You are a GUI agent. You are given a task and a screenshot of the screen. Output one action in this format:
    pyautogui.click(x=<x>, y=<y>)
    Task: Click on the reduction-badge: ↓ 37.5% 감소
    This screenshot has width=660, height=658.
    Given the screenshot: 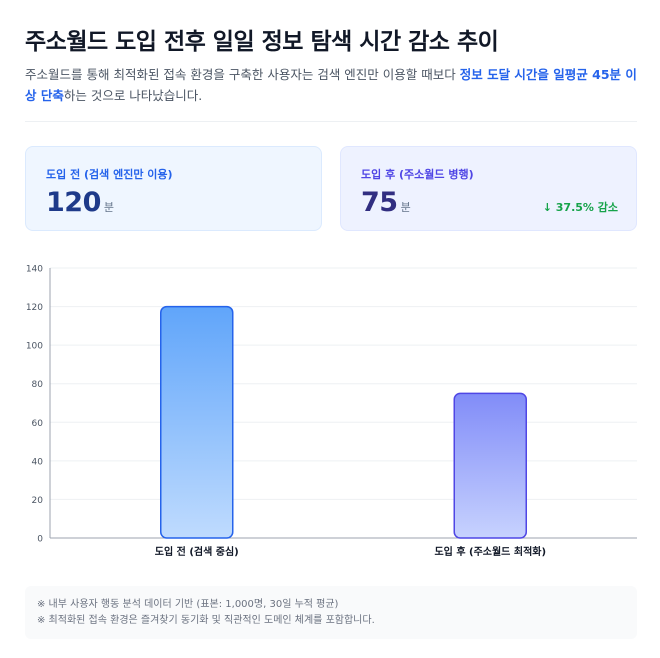 What is the action you would take?
    pyautogui.click(x=580, y=207)
    